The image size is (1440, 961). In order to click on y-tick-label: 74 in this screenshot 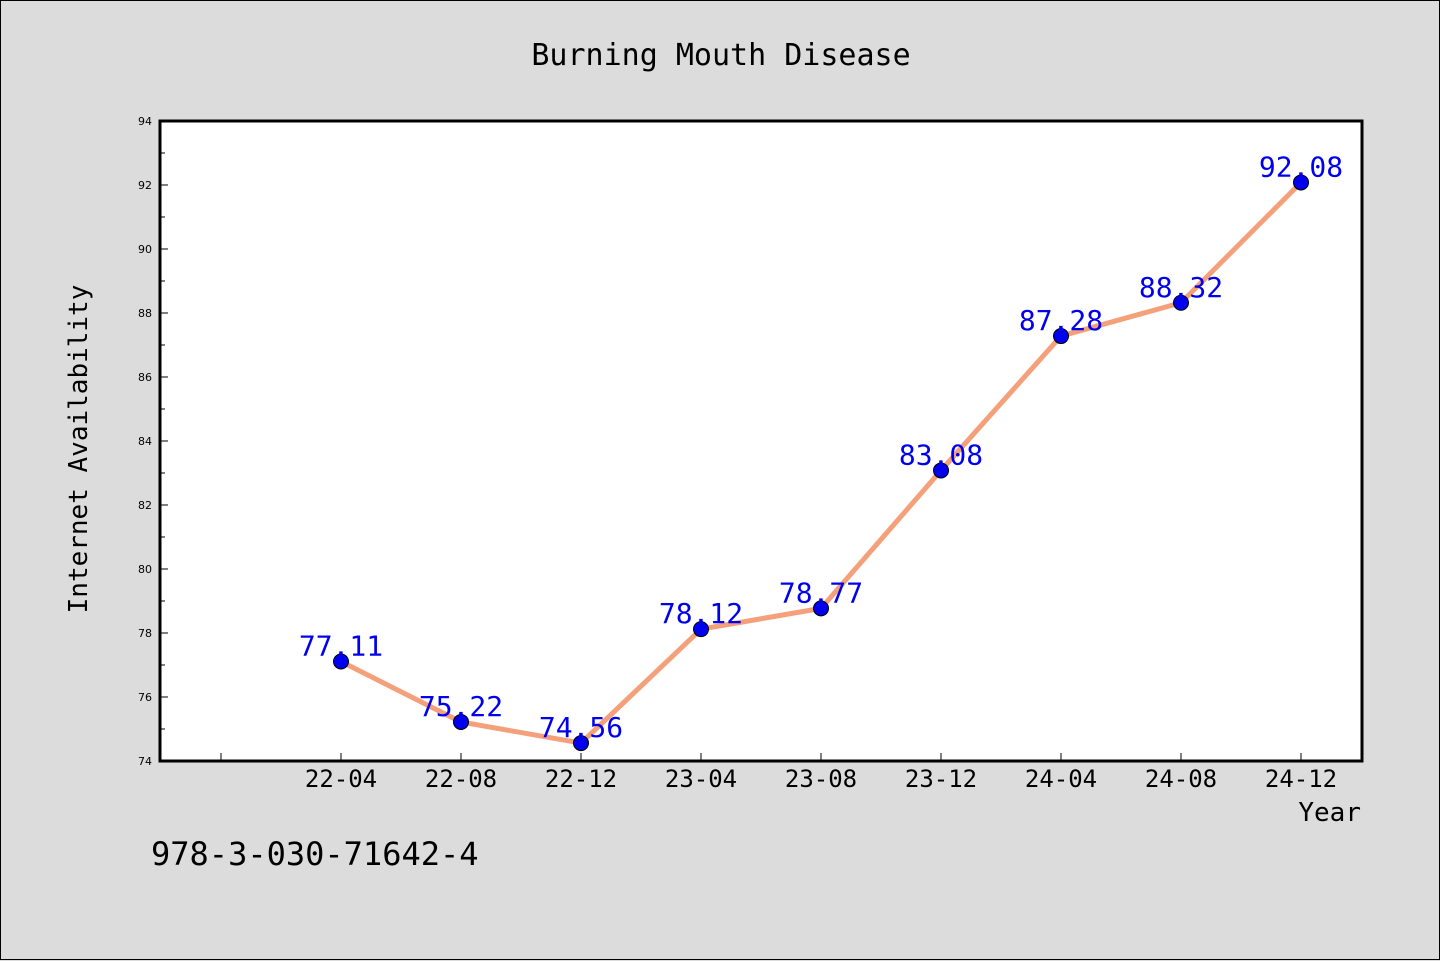, I will do `click(145, 761)`.